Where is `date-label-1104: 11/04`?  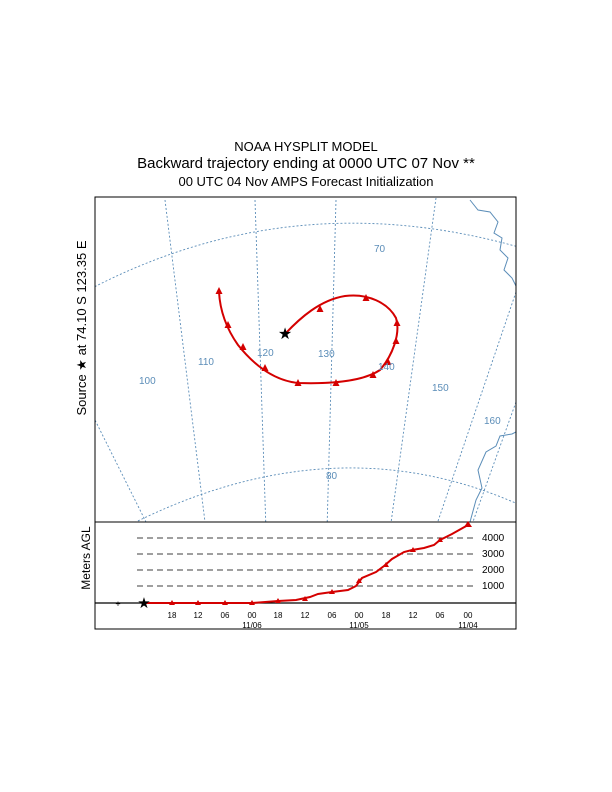
date-label-1104: 11/04 is located at coordinates (468, 625).